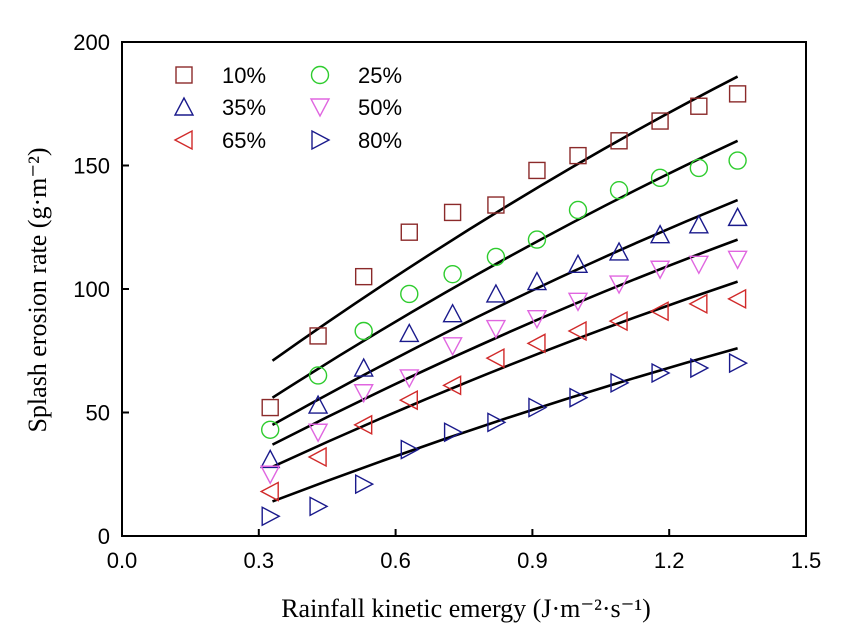 The height and width of the screenshot is (644, 850). I want to click on legend-label: 10%, so click(244, 75).